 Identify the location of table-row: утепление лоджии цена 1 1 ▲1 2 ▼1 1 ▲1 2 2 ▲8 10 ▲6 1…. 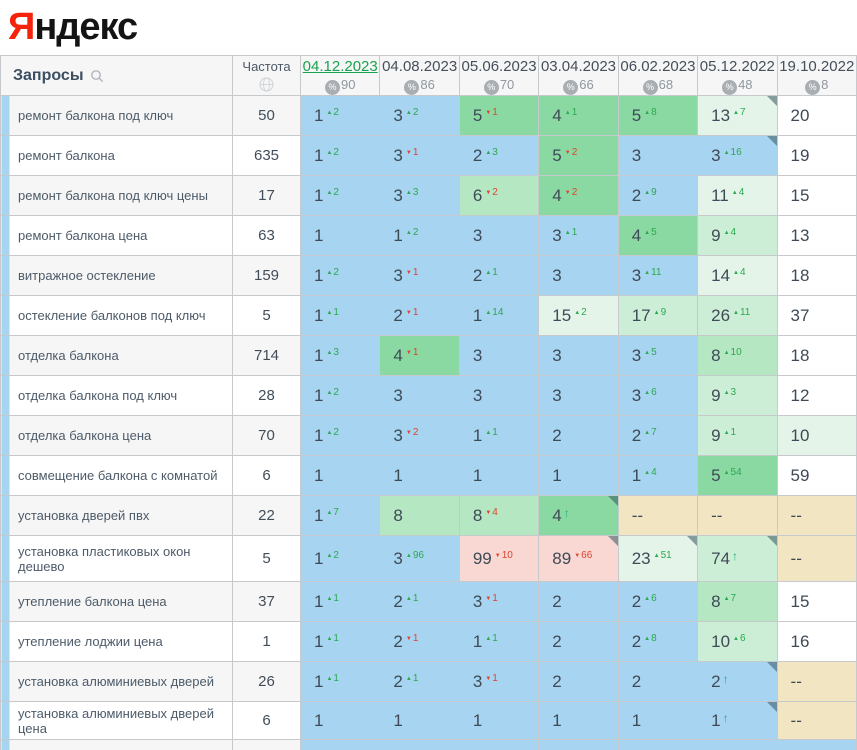
(428, 641).